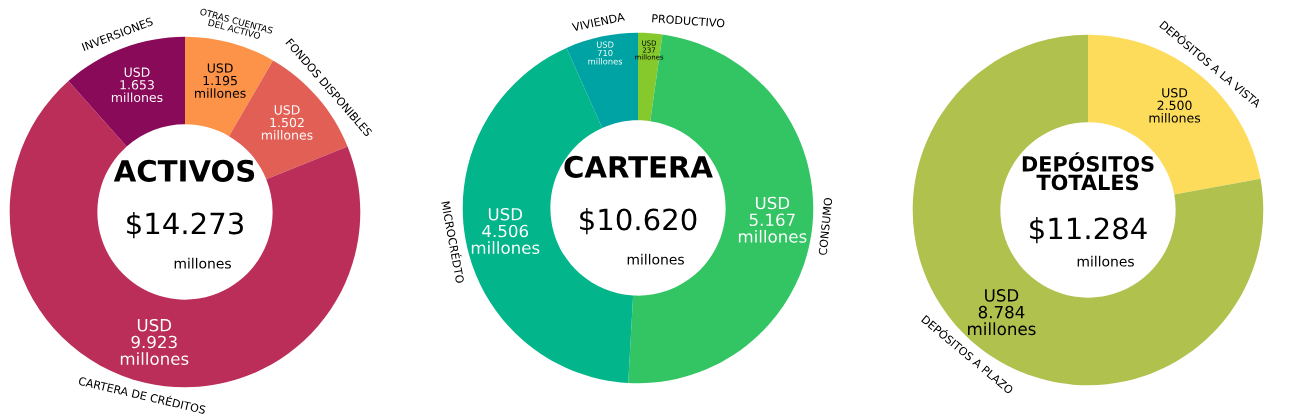 The image size is (1291, 416). What do you see at coordinates (825, 226) in the screenshot?
I see `slice-label: CONSUMO` at bounding box center [825, 226].